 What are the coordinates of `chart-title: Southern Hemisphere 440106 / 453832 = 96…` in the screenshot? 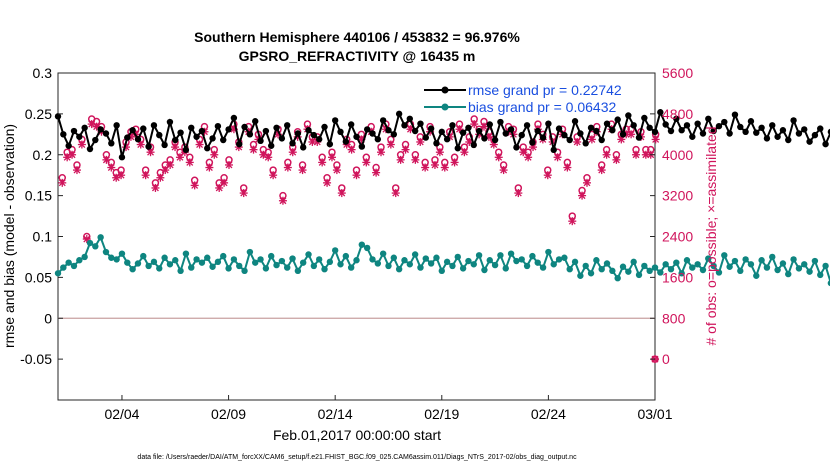 It's located at (357, 37).